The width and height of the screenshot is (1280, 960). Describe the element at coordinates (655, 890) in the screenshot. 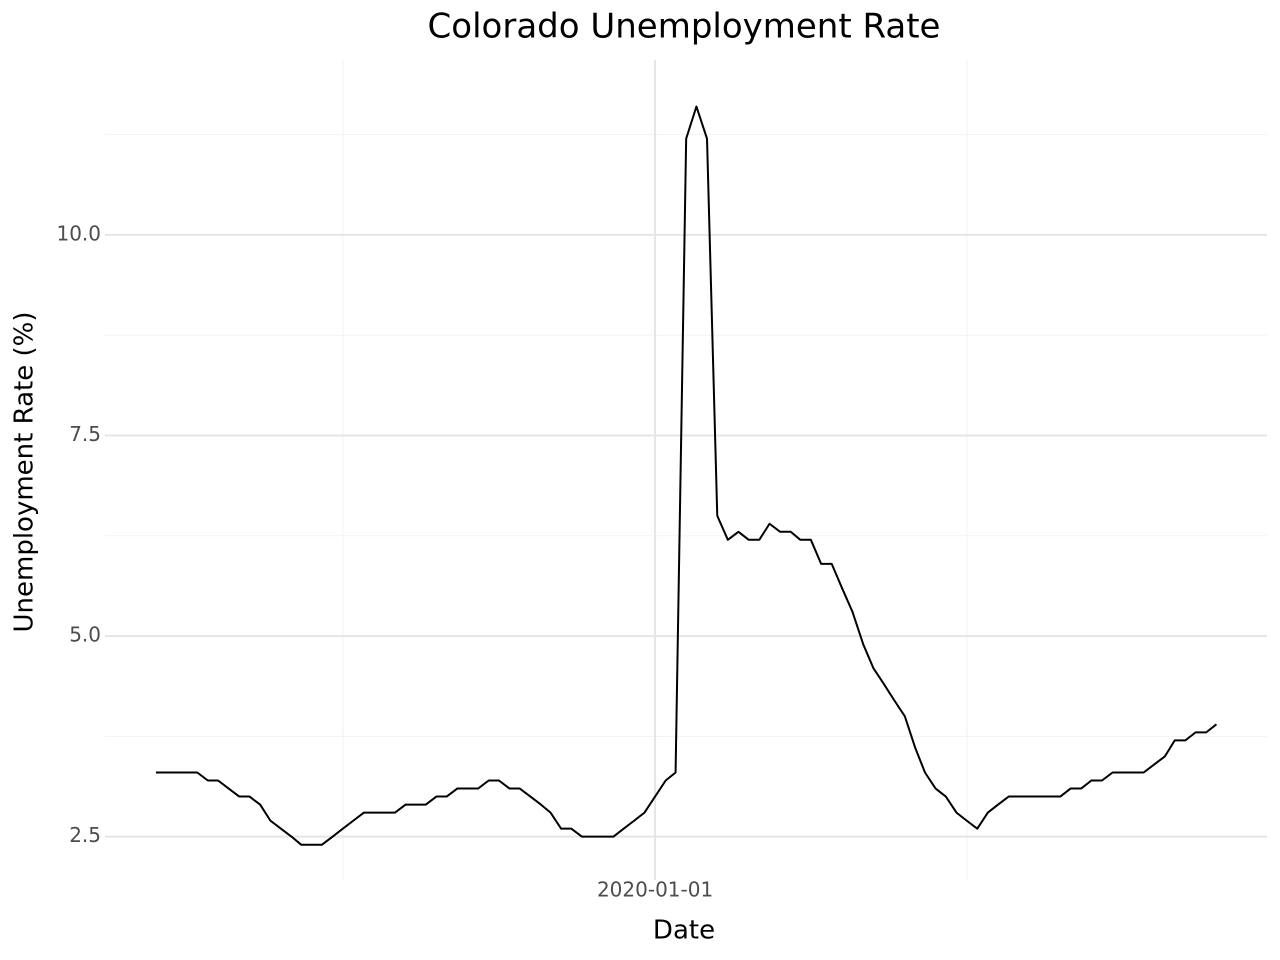

I see `x-tick-label: 2020-01-01` at that location.